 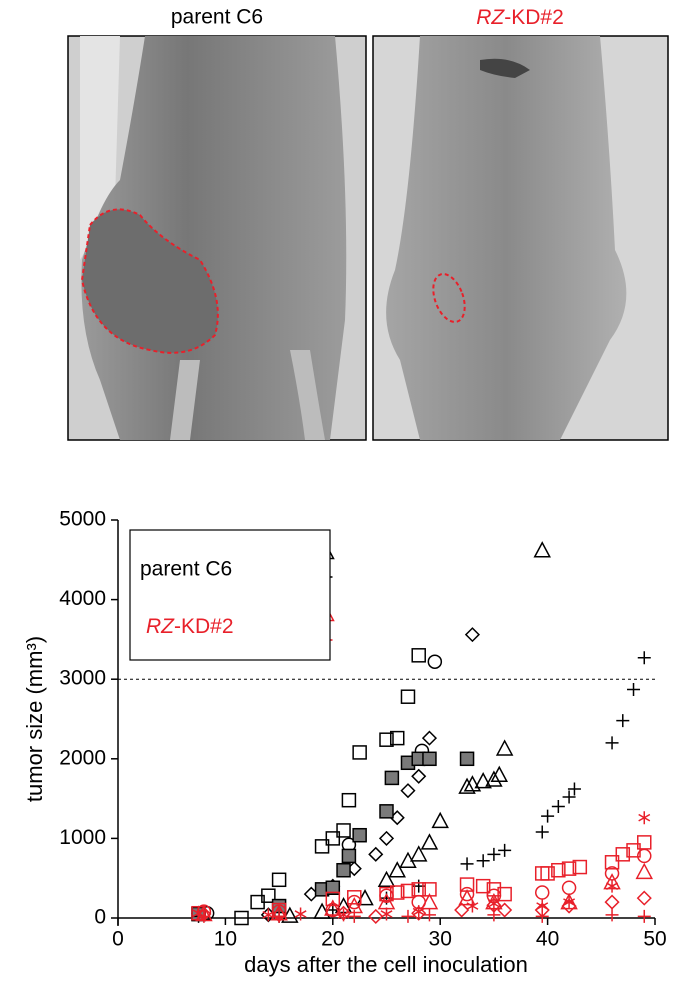 I want to click on x-tick-label: 50, so click(x=654, y=939).